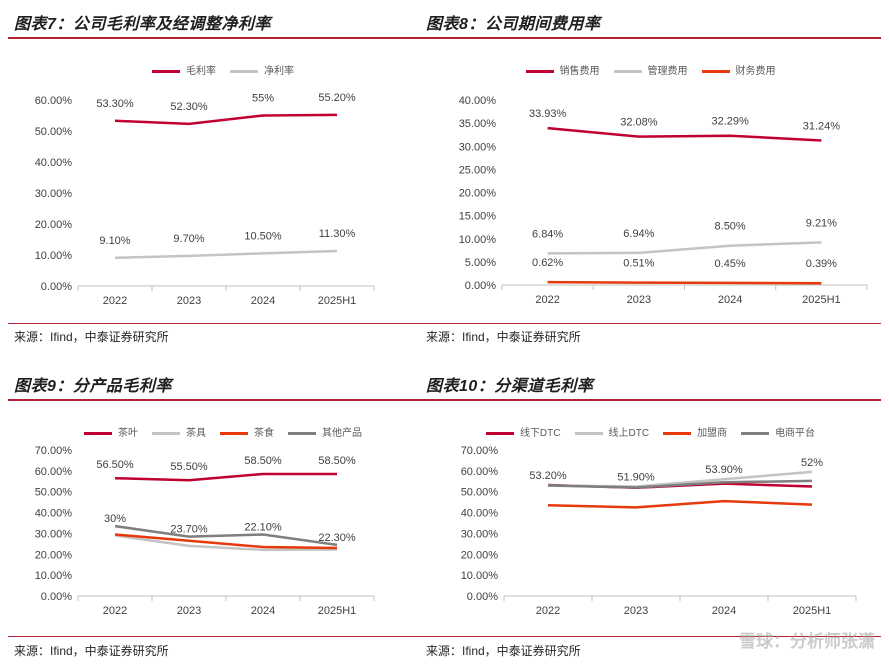 This screenshot has height=666, width=889. What do you see at coordinates (189, 107) in the screenshot?
I see `data-label: 52.30%` at bounding box center [189, 107].